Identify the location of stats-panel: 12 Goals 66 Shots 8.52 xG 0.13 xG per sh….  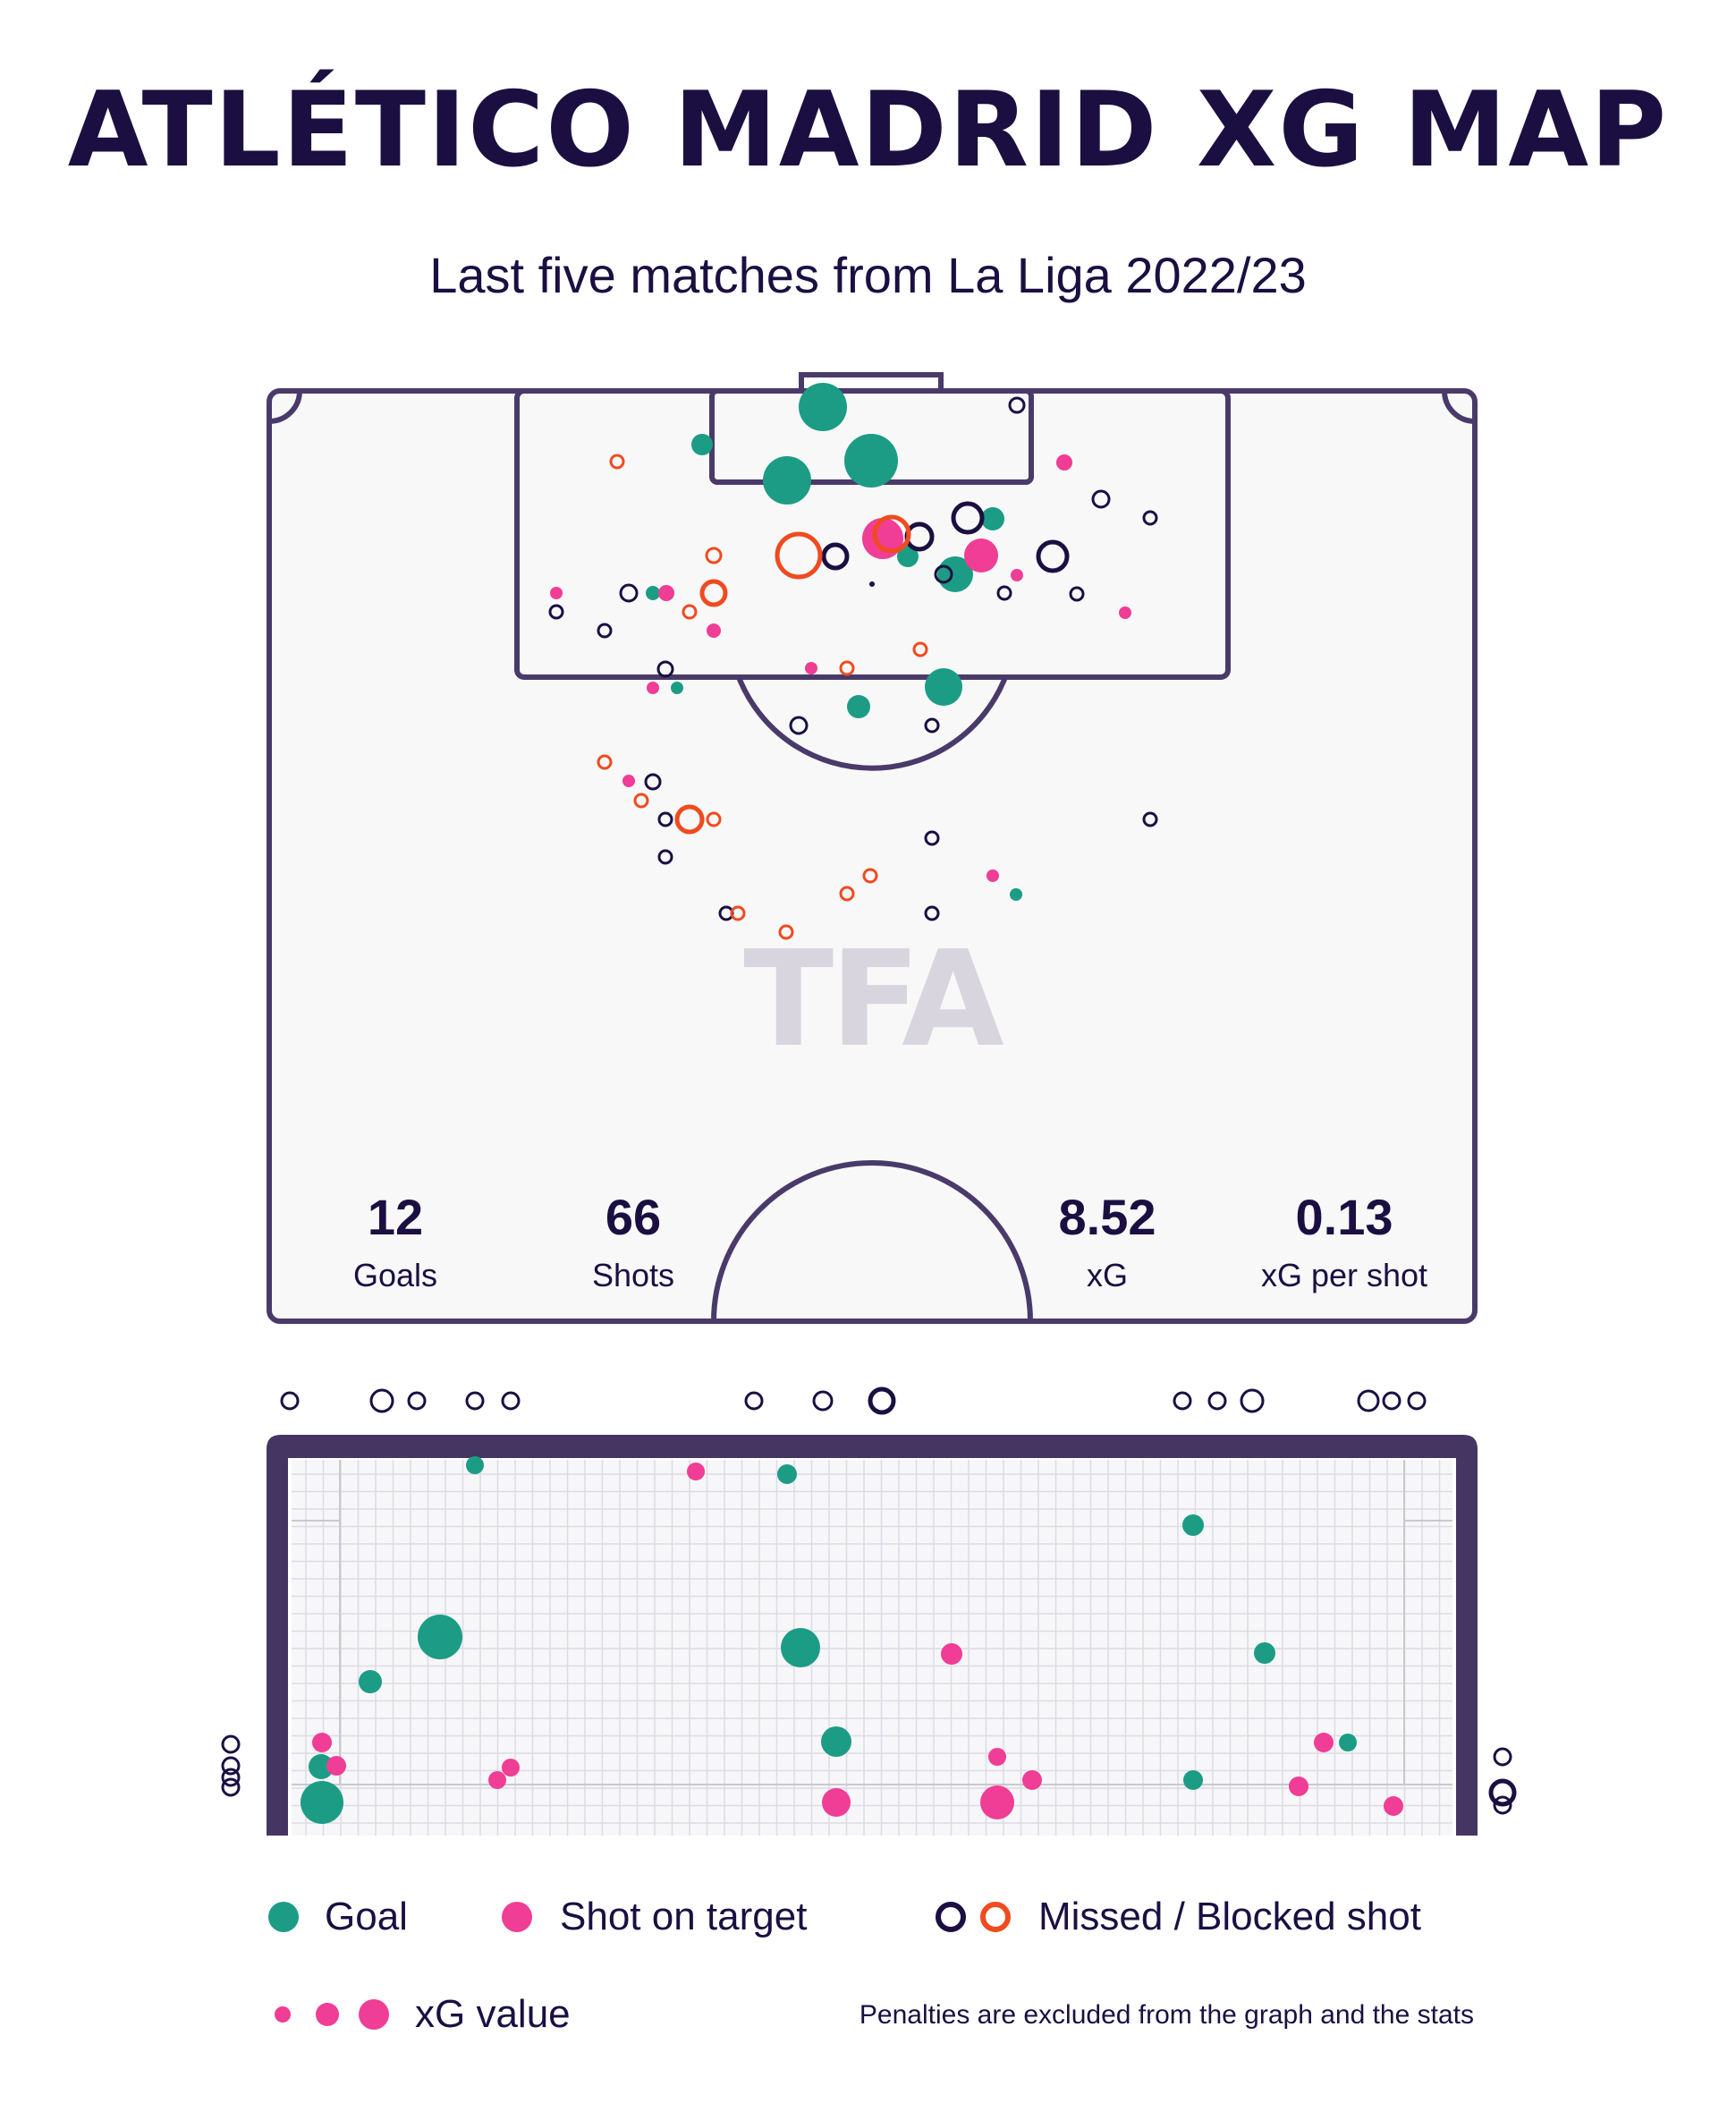
(890, 1241).